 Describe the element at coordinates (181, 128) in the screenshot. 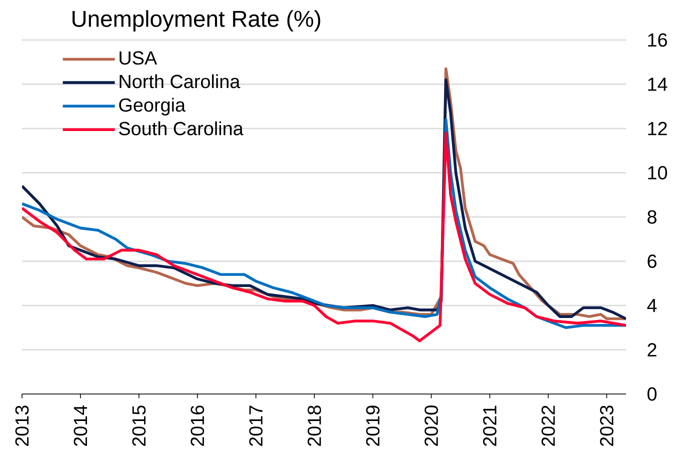

I see `legend-label: South Carolina` at that location.